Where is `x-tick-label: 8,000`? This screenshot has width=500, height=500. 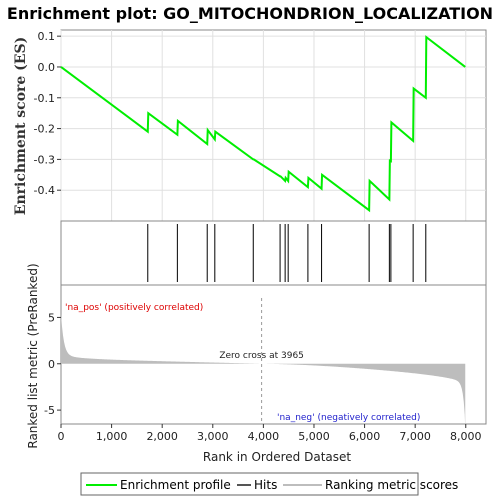
x-tick-label: 8,000 is located at coordinates (466, 436).